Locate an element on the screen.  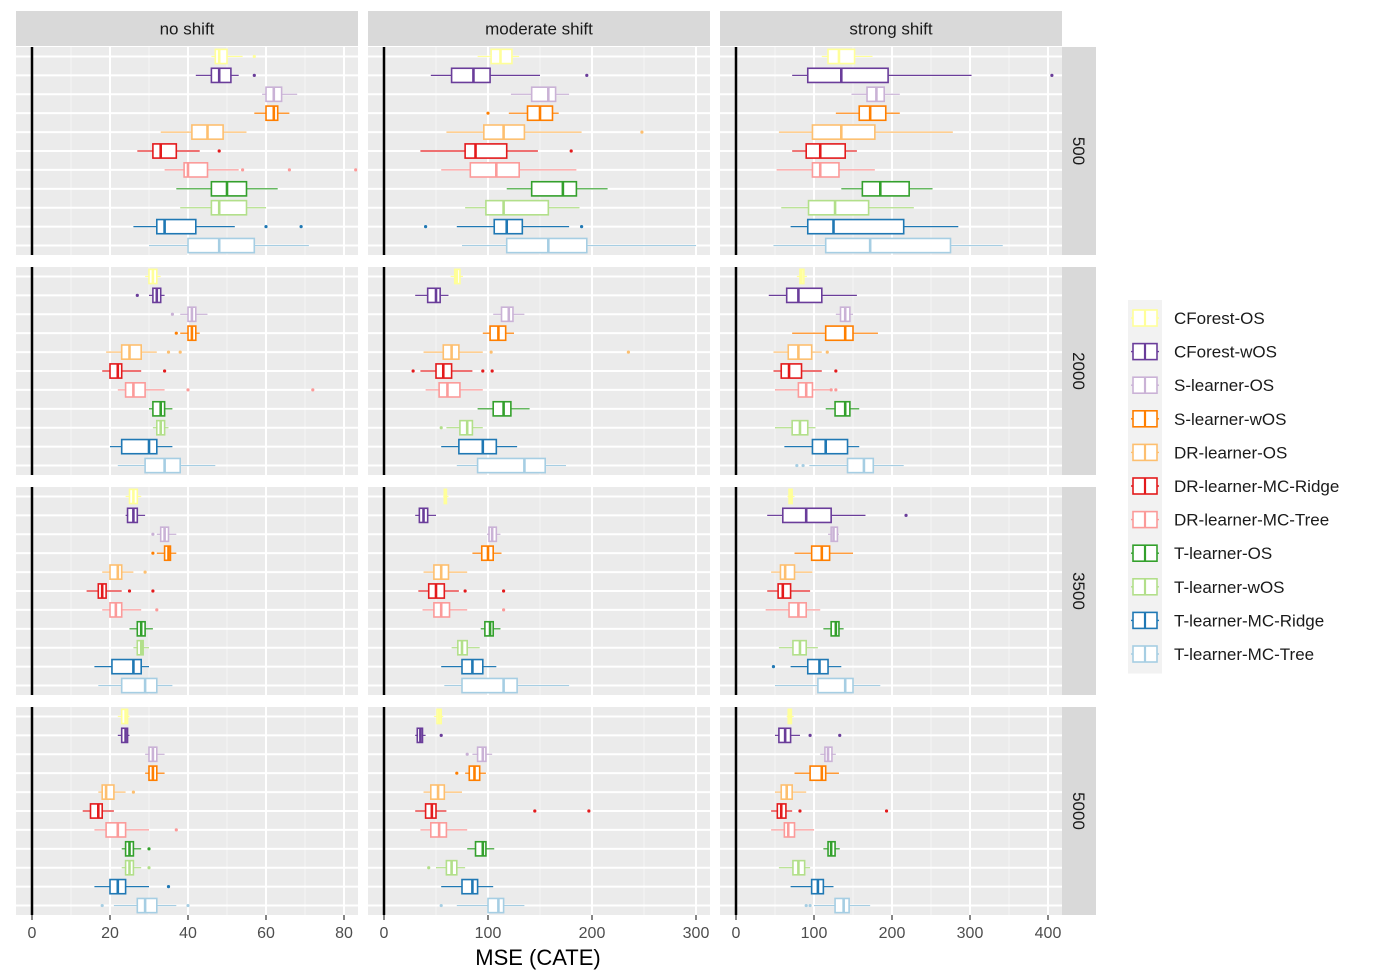
row-strip-label: 5000 is located at coordinates (1078, 811).